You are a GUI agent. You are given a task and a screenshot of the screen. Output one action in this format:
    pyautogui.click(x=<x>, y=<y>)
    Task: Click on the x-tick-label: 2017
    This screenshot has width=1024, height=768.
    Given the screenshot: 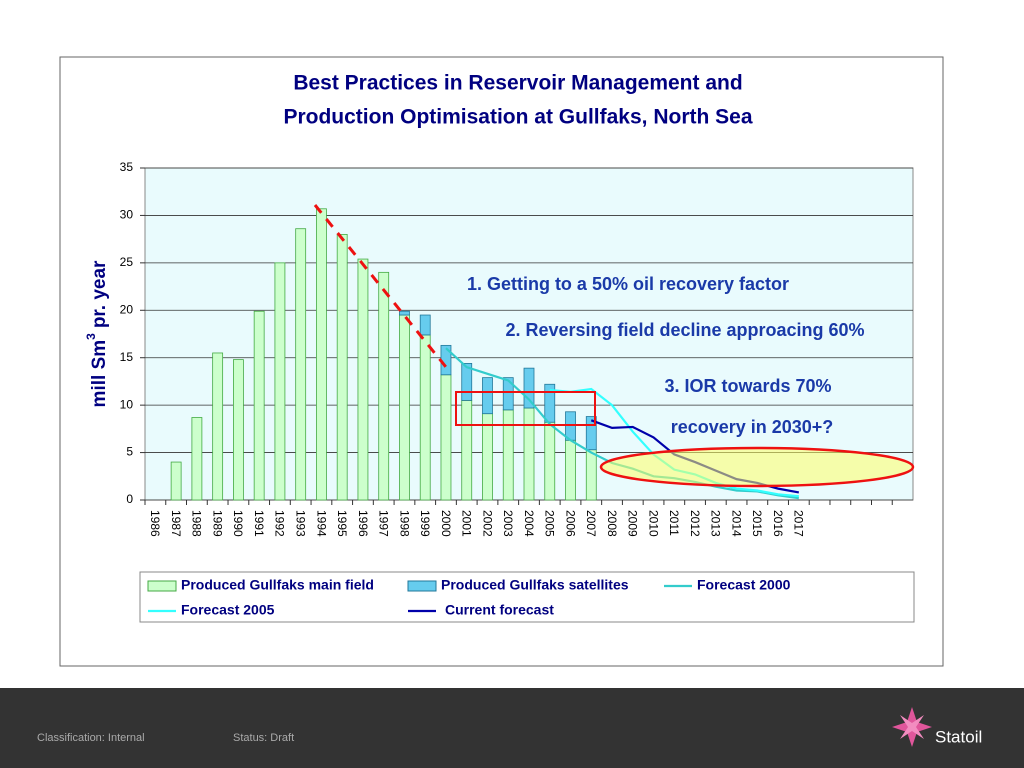 What is the action you would take?
    pyautogui.click(x=799, y=523)
    